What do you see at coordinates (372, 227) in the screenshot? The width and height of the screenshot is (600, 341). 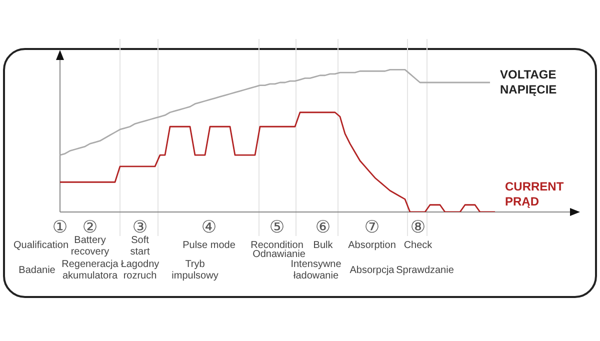 I see `text: ⑦` at bounding box center [372, 227].